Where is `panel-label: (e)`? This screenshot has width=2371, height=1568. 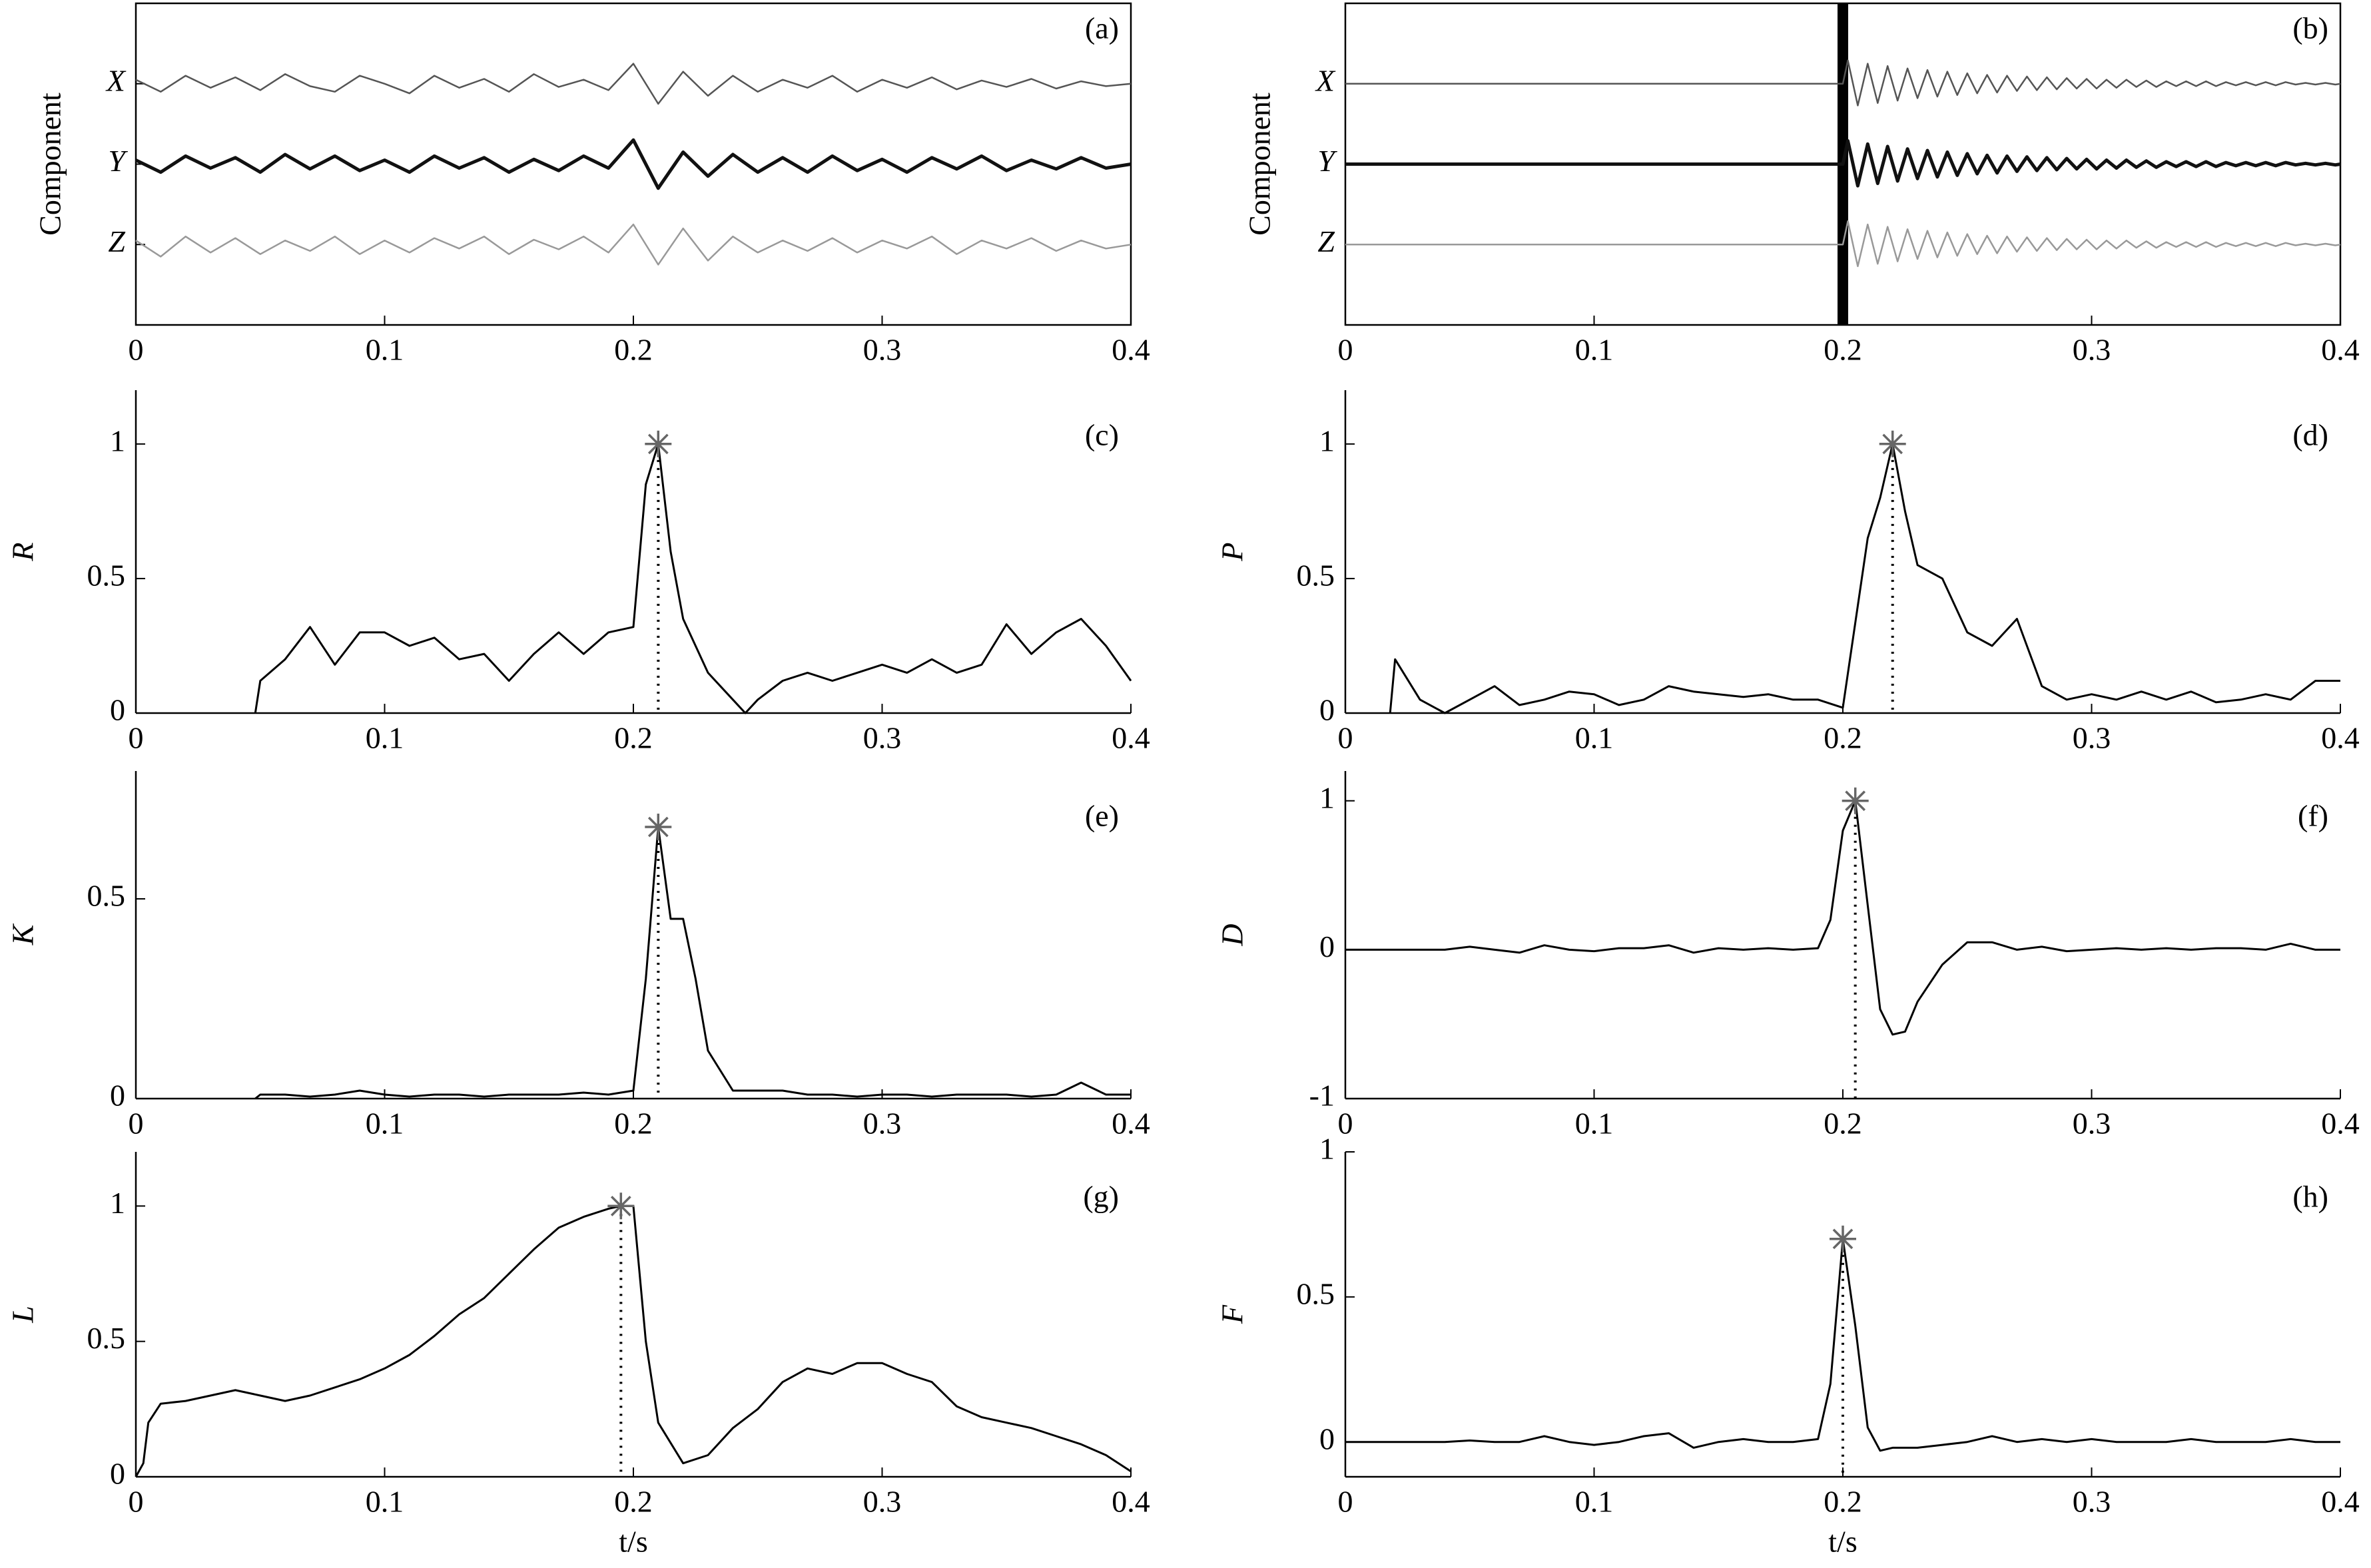
panel-label: (e) is located at coordinates (1102, 816).